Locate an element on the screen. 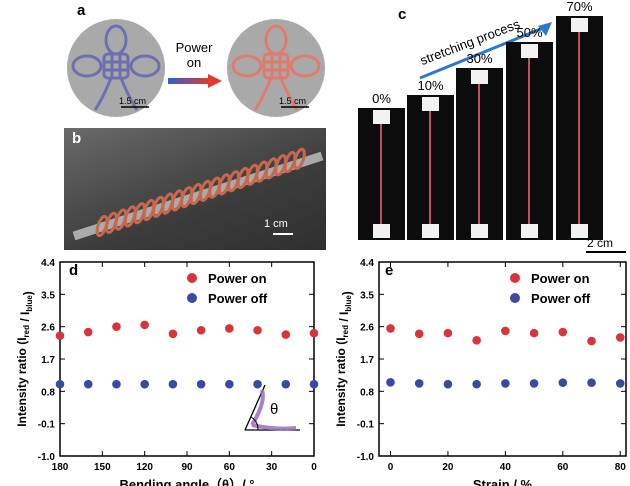  coil-ring is located at coordinates (299, 158).